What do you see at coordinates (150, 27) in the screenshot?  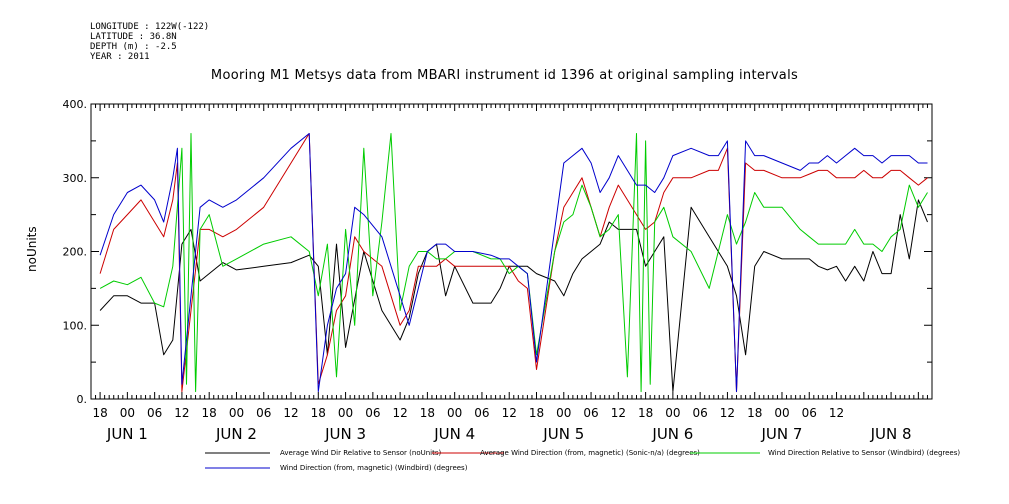 I see `longitude-text: LONGITUDE : 122W(-122)` at bounding box center [150, 27].